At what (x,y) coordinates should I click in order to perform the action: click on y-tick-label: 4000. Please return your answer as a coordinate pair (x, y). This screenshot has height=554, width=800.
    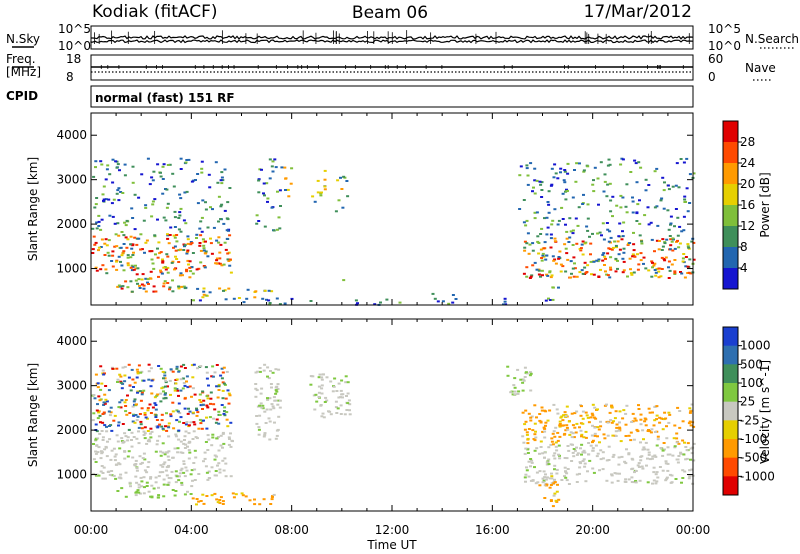
    Looking at the image, I should click on (71, 341).